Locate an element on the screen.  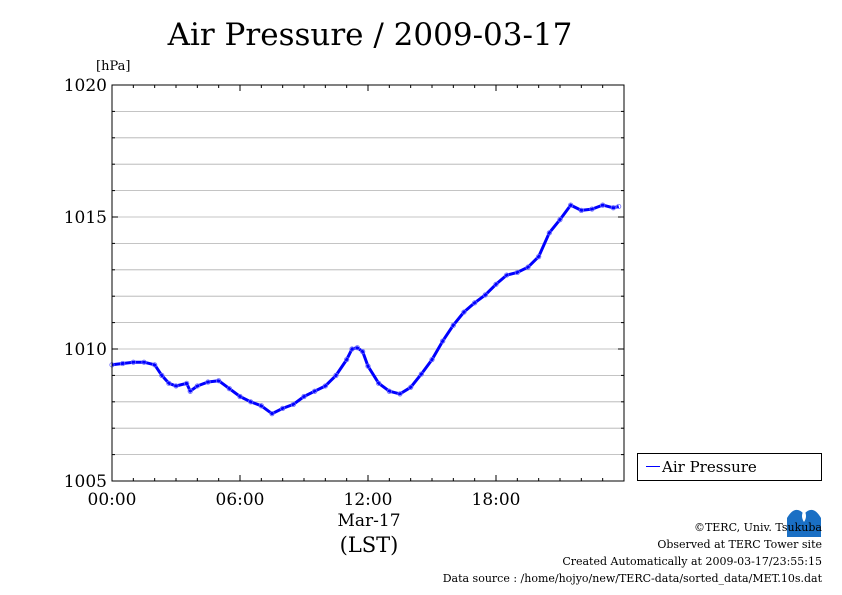
y-tick-label: 1010 is located at coordinates (85, 350).